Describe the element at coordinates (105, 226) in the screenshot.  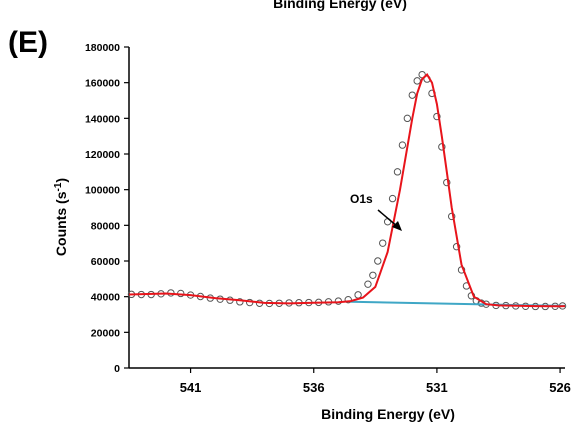
I see `y-tick-label: 80000` at that location.